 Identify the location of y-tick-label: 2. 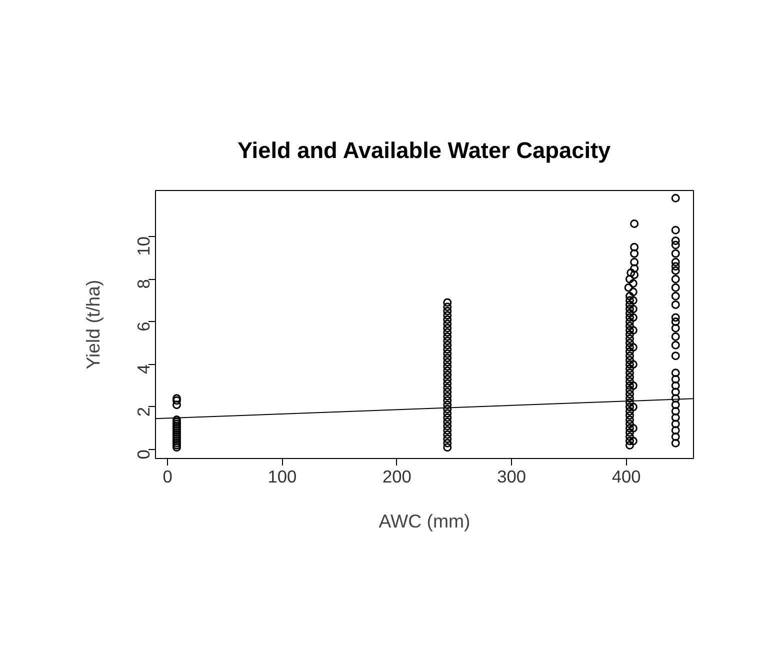
(144, 411).